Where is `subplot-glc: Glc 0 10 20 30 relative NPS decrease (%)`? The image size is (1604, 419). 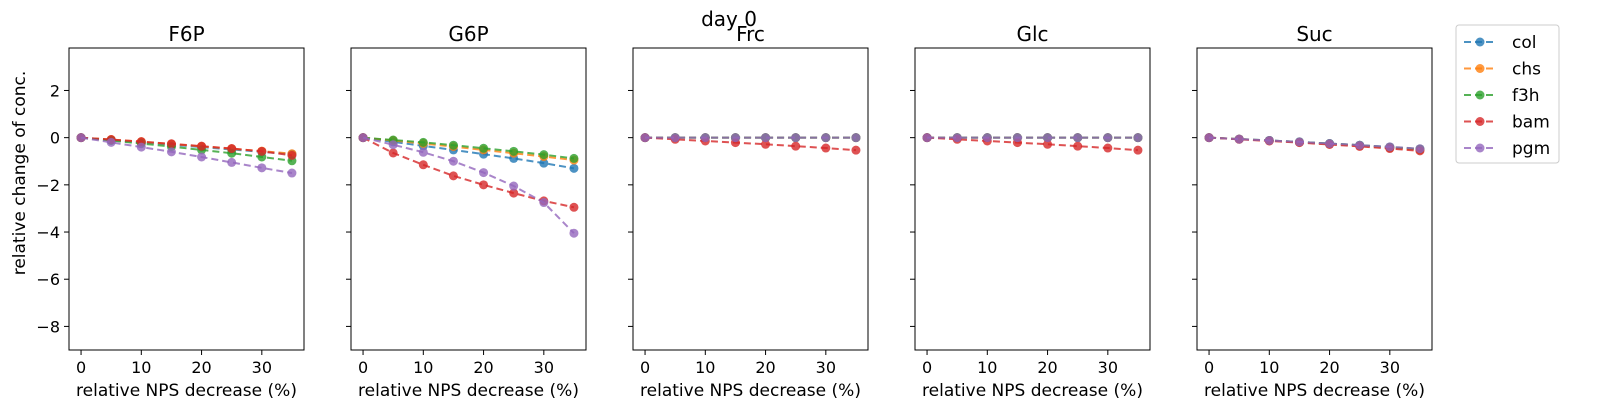
subplot-glc: Glc 0 10 20 30 relative NPS decrease (%) is located at coordinates (1030, 211).